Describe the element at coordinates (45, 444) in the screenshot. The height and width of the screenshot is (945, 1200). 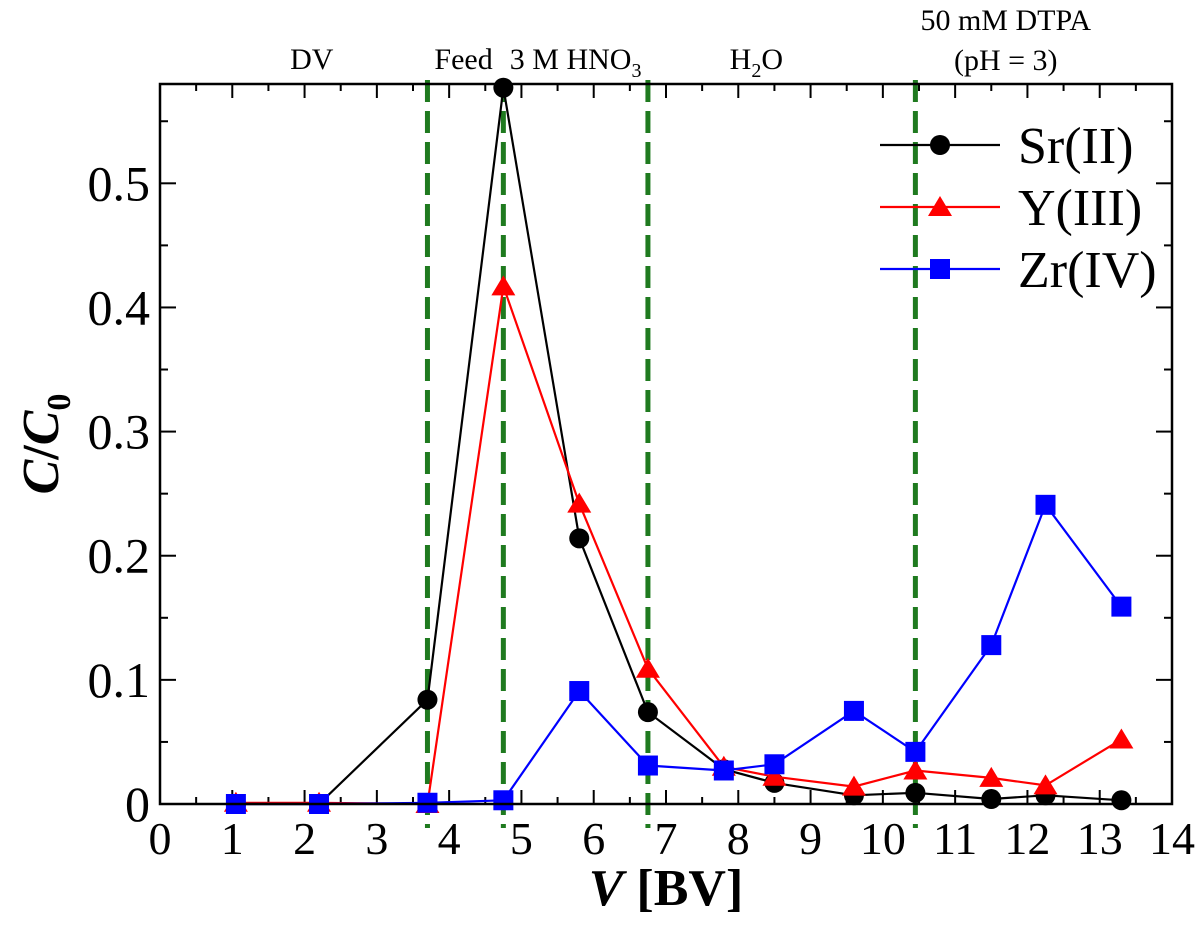
I see `y-axis-label: C/C0` at that location.